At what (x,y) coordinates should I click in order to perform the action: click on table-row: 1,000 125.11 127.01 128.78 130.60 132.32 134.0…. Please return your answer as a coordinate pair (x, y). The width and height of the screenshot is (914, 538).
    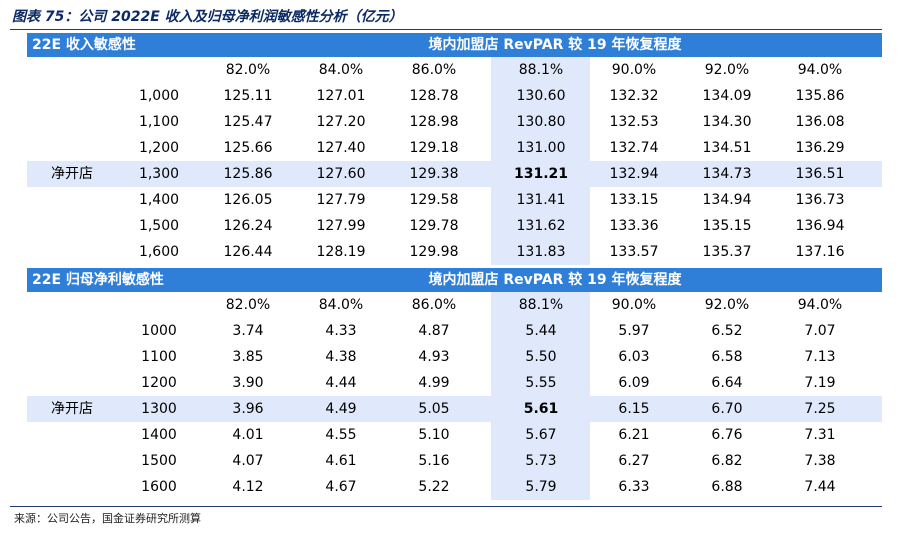
    Looking at the image, I should click on (454, 96).